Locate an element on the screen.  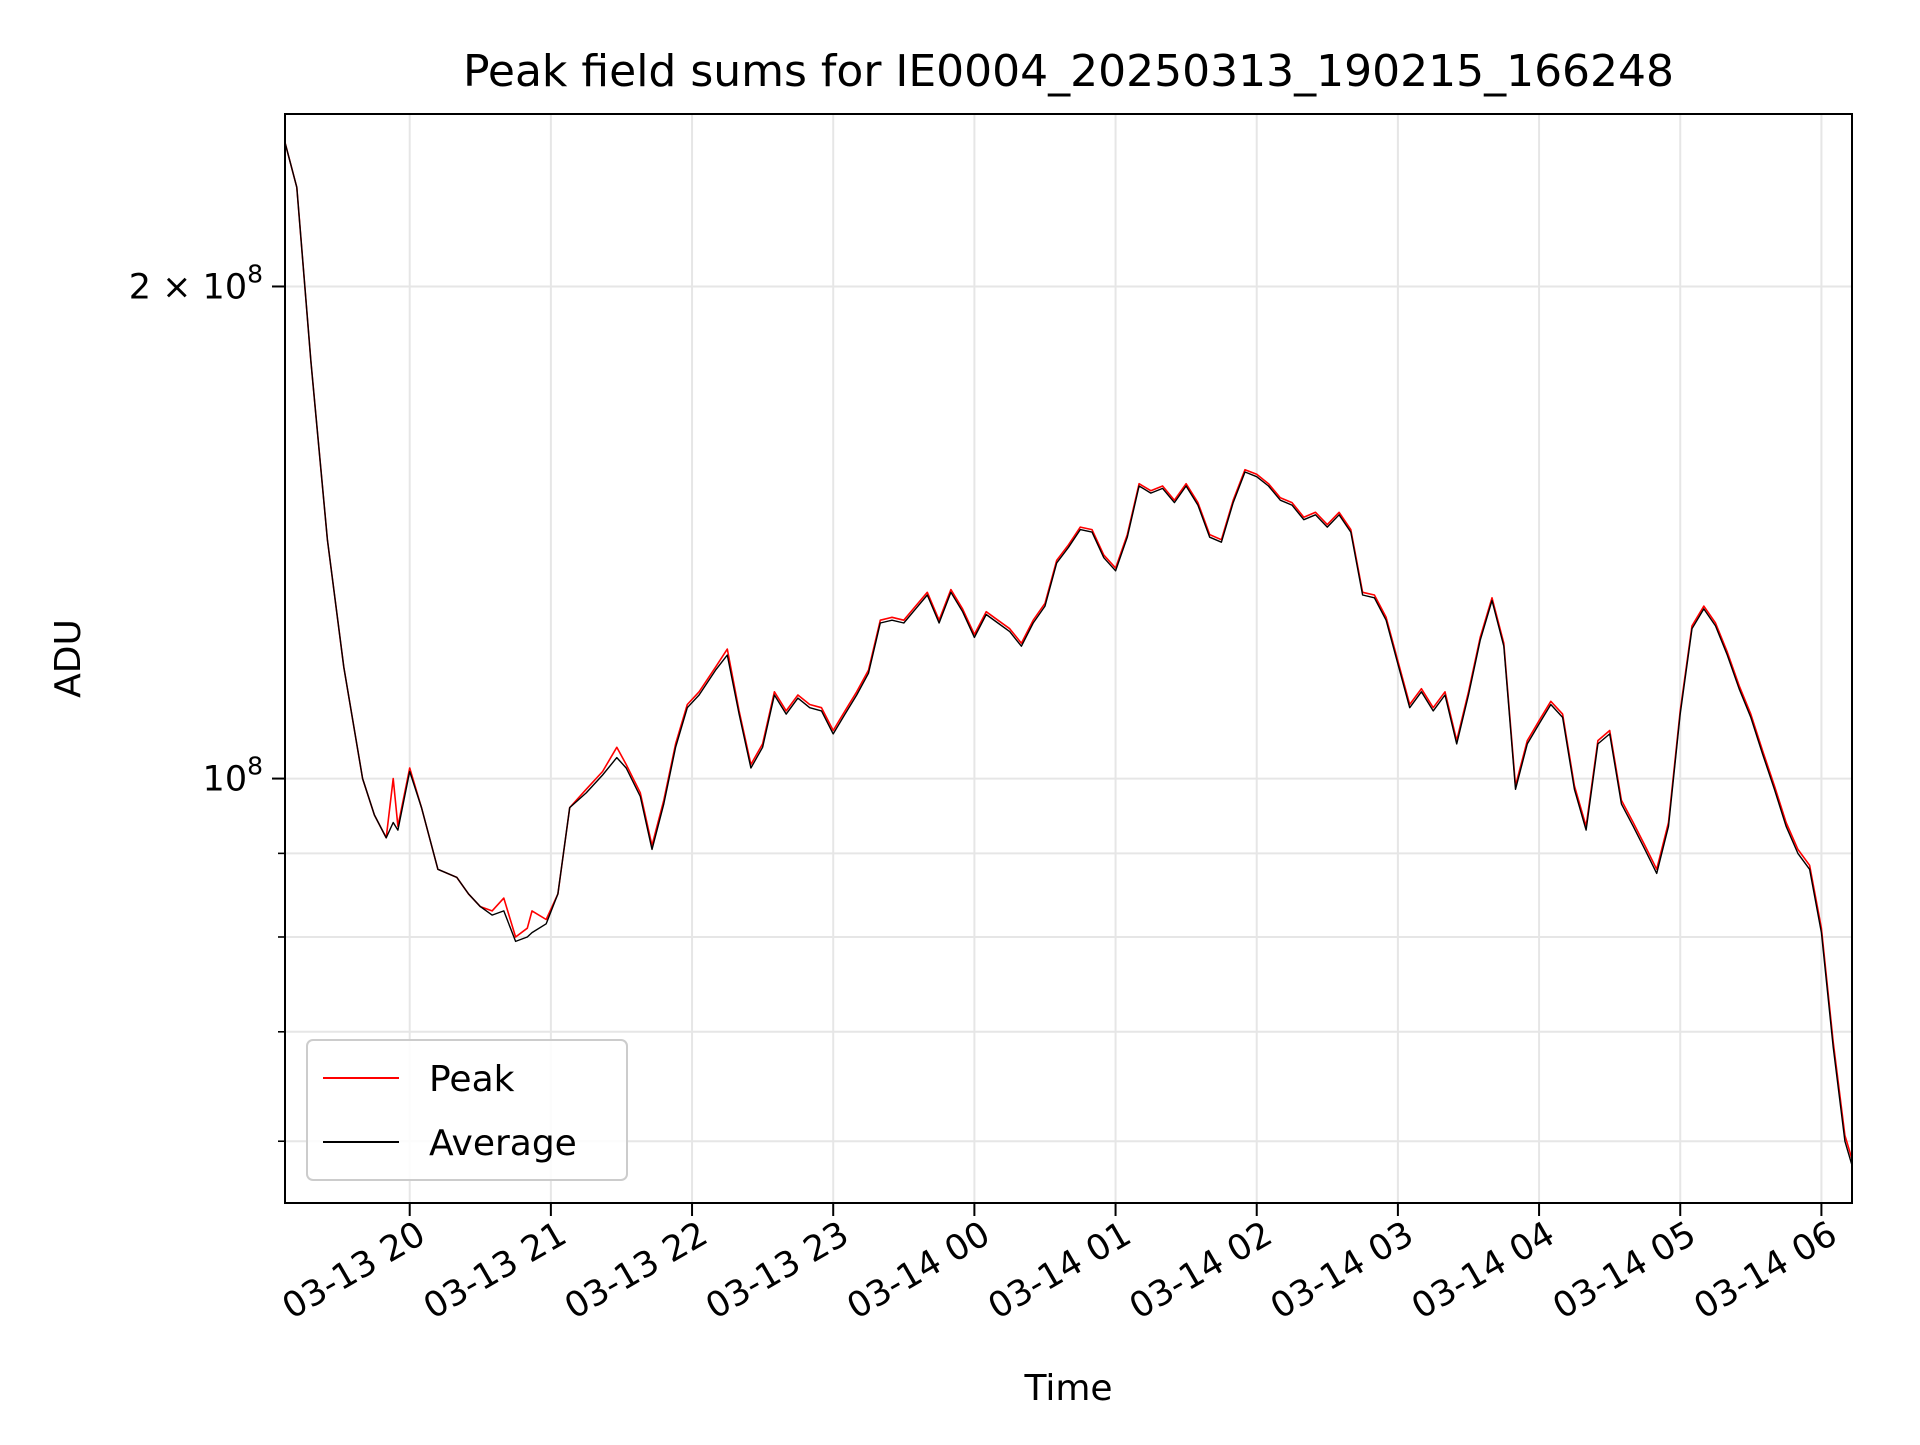
legend-box is located at coordinates (467, 1110).